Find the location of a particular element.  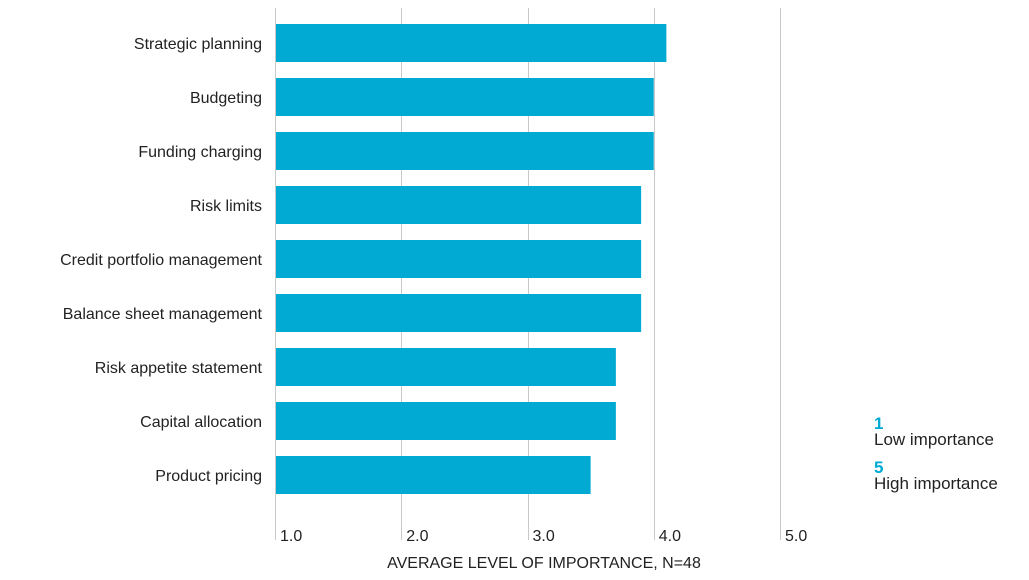

x-tick-label: 2.0 is located at coordinates (417, 536).